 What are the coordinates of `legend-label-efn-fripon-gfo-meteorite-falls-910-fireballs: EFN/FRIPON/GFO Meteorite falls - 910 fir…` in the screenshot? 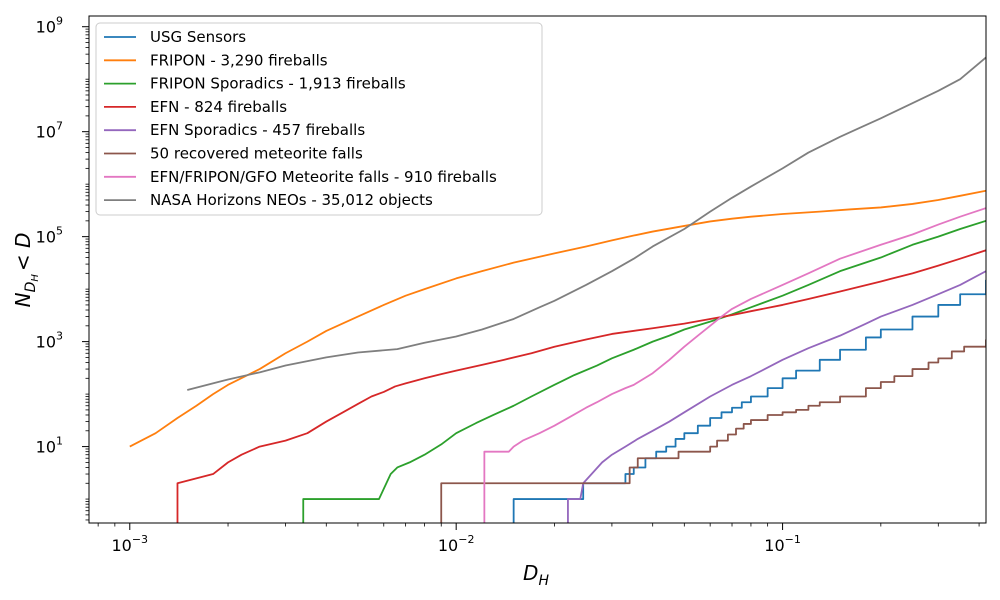 It's located at (323, 177).